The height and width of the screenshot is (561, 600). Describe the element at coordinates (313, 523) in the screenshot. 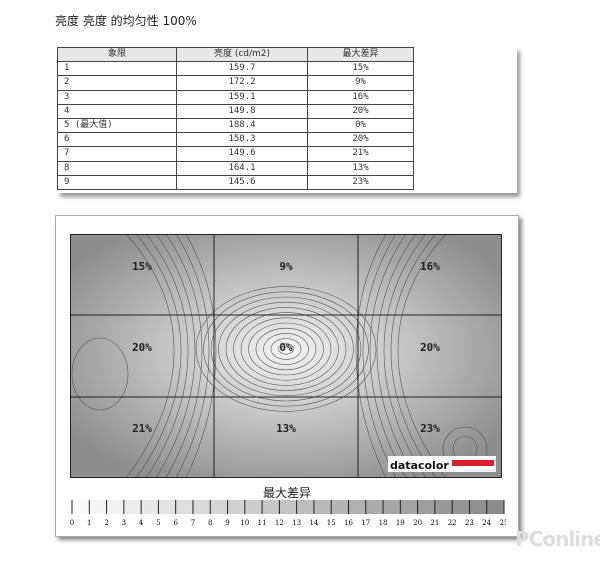

I see `scale-tick-label: 14` at that location.